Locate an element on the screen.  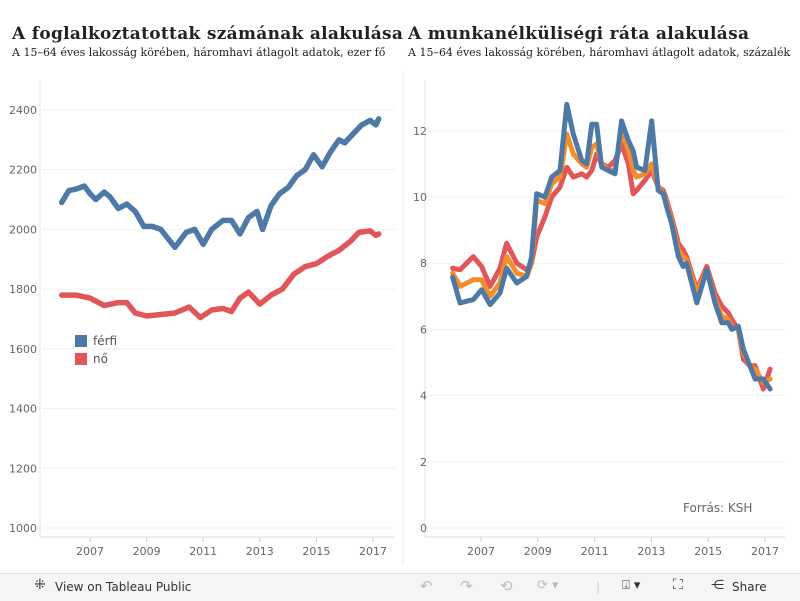
y-tick-label: 0 is located at coordinates (423, 528).